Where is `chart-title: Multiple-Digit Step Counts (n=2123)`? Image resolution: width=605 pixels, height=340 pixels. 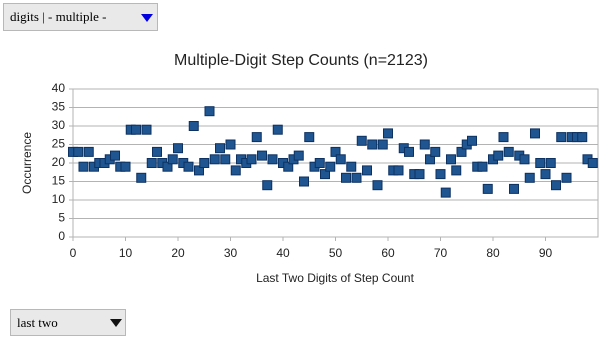
chart-title: Multiple-Digit Step Counts (n=2123) is located at coordinates (301, 60).